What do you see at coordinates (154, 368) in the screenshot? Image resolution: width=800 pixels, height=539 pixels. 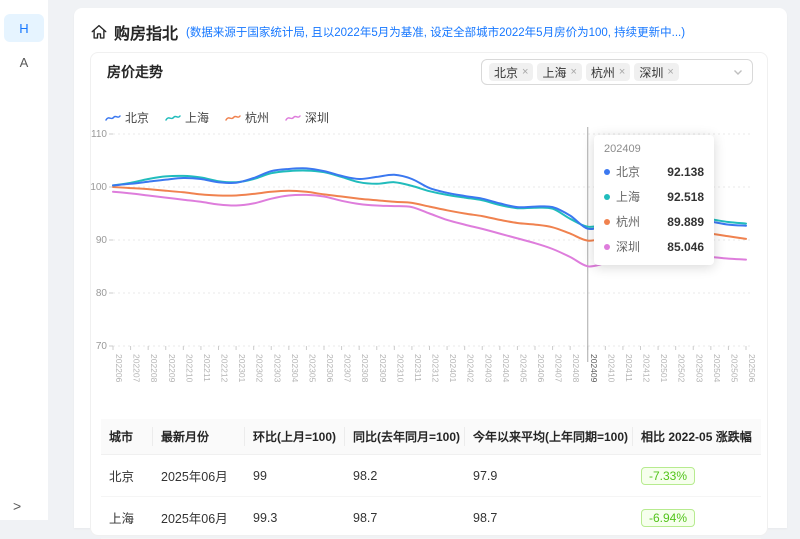 I see `x-axis-label: 202208` at bounding box center [154, 368].